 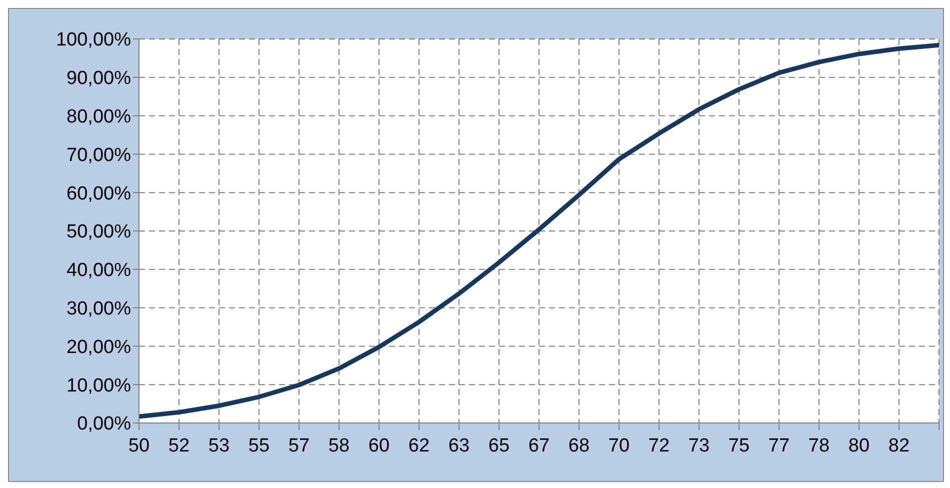 What do you see at coordinates (99, 232) in the screenshot?
I see `y-tick-label: 50,00%` at bounding box center [99, 232].